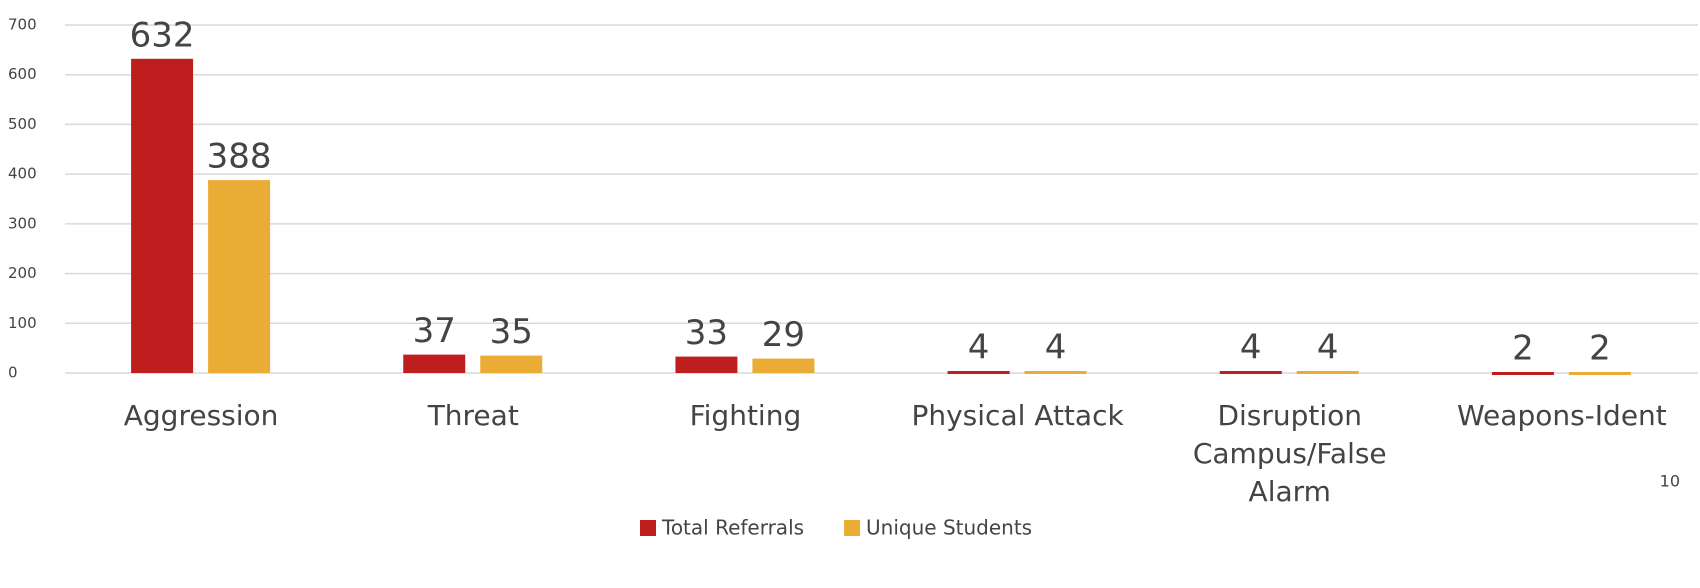 This screenshot has width=1700, height=588. What do you see at coordinates (473, 415) in the screenshot?
I see `x-tick-label: Threat` at bounding box center [473, 415].